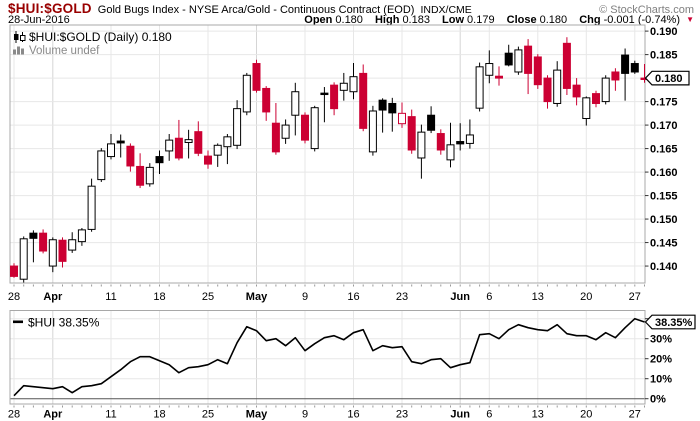 This screenshot has height=421, width=700. I want to click on price-tick-label: 0.145, so click(664, 244).